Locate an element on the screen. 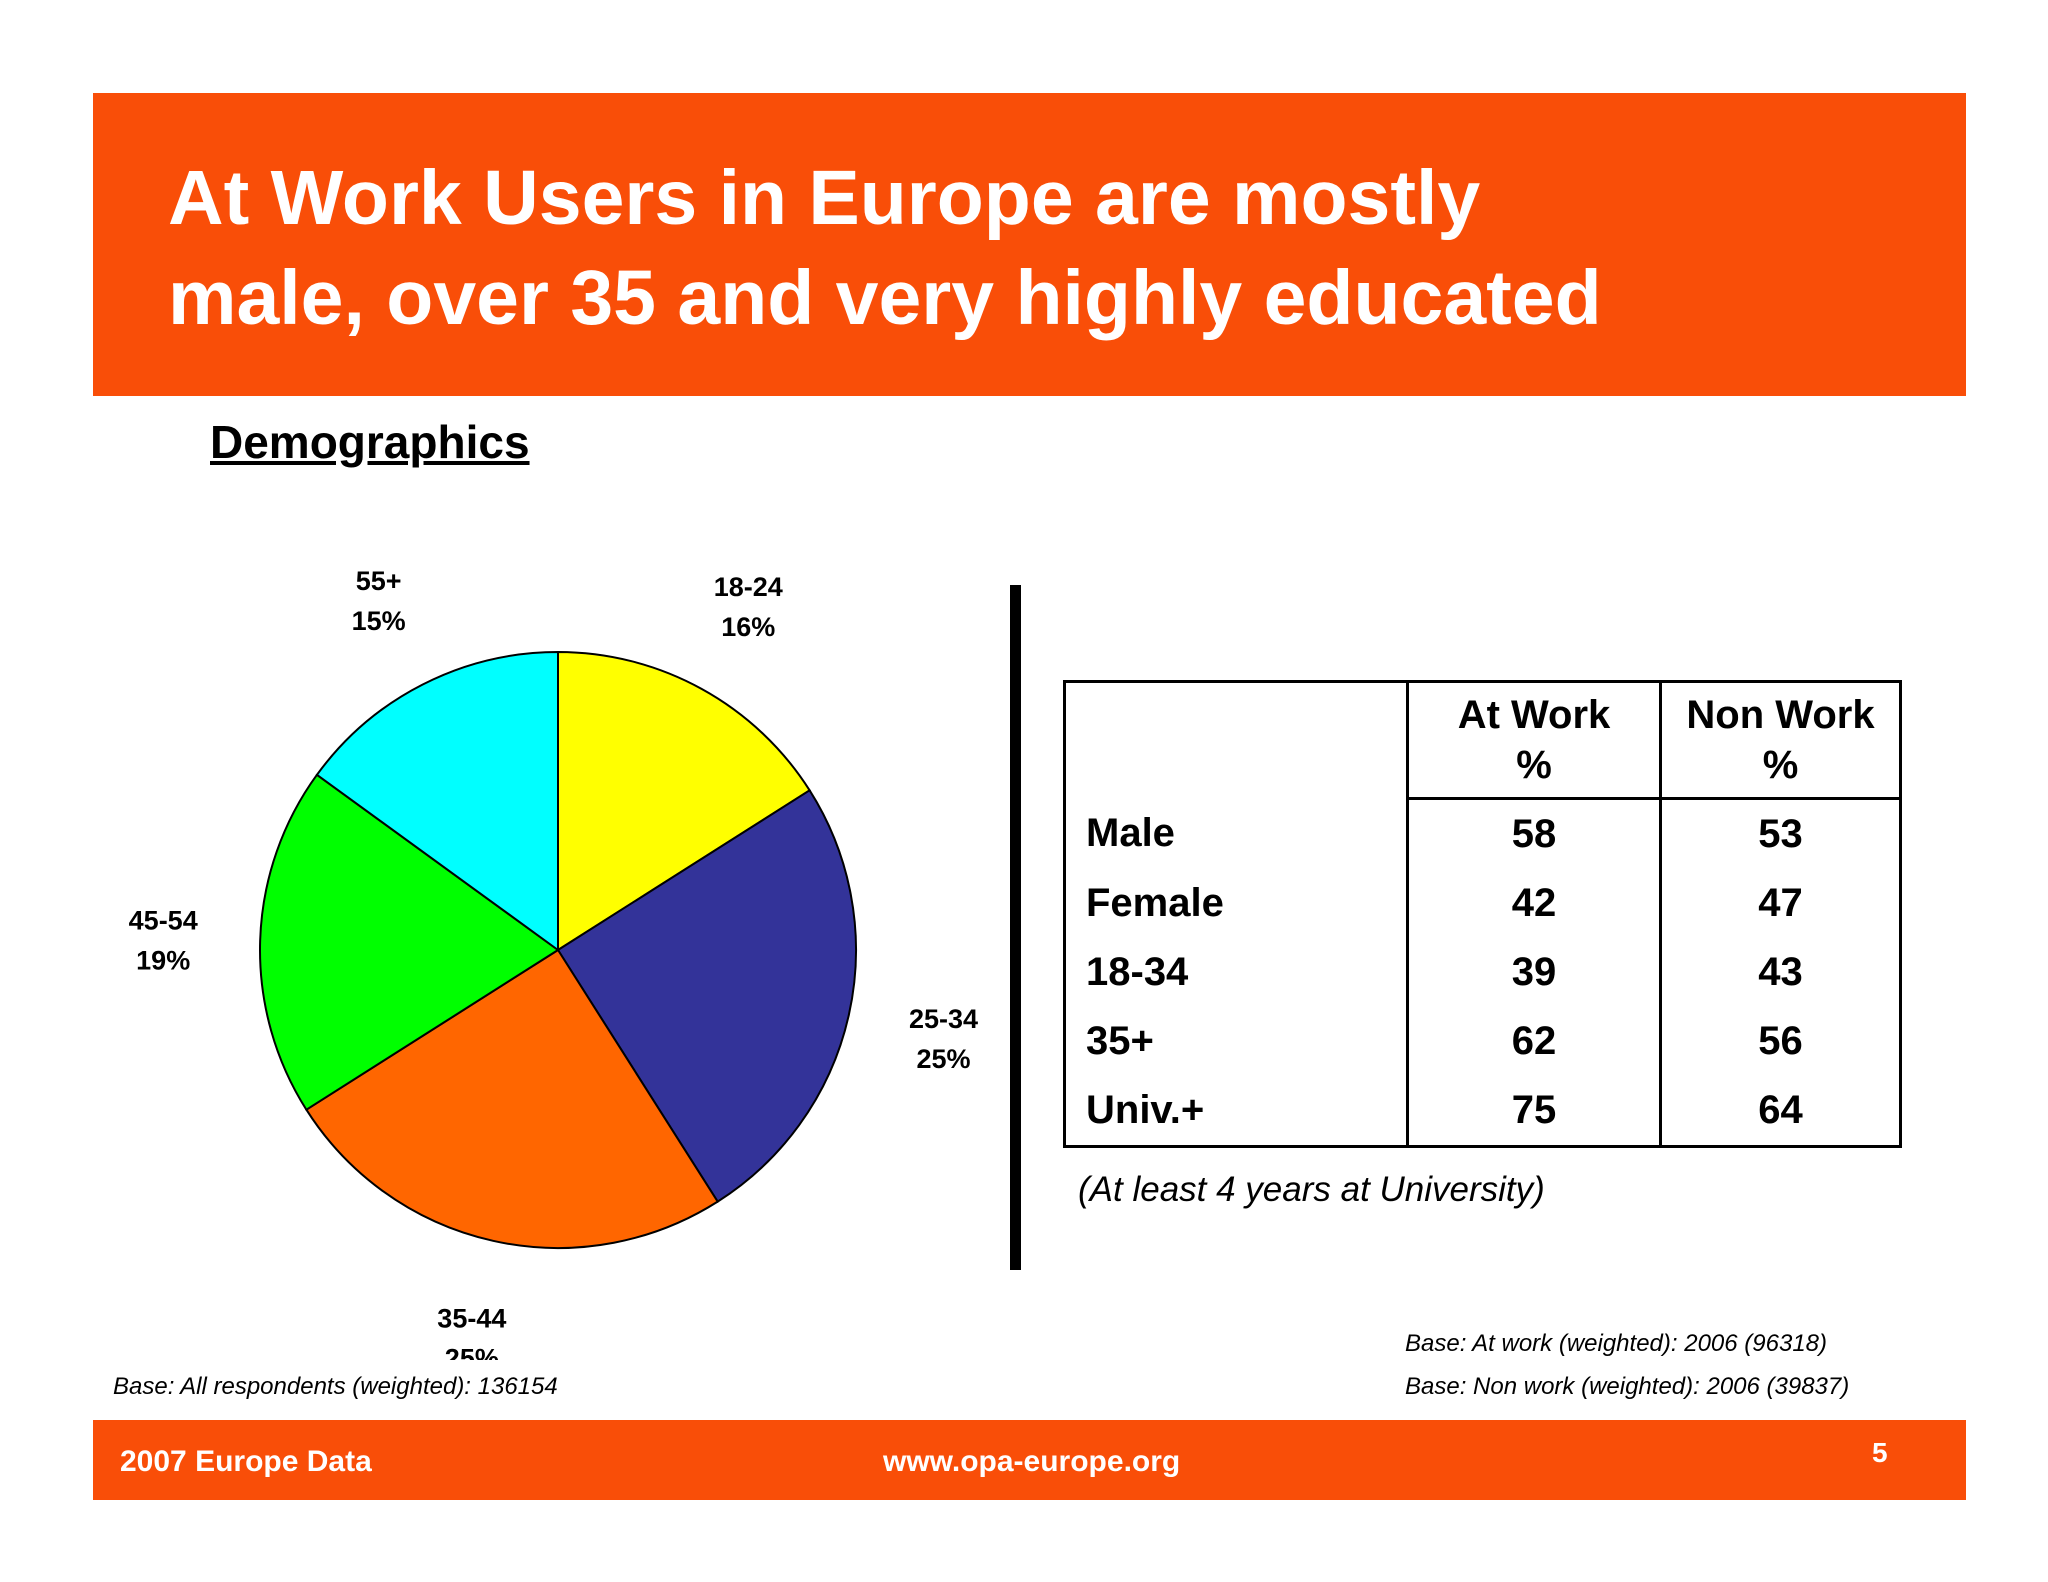 The image size is (2048, 1582). non-work-value: 43 is located at coordinates (1780, 972).